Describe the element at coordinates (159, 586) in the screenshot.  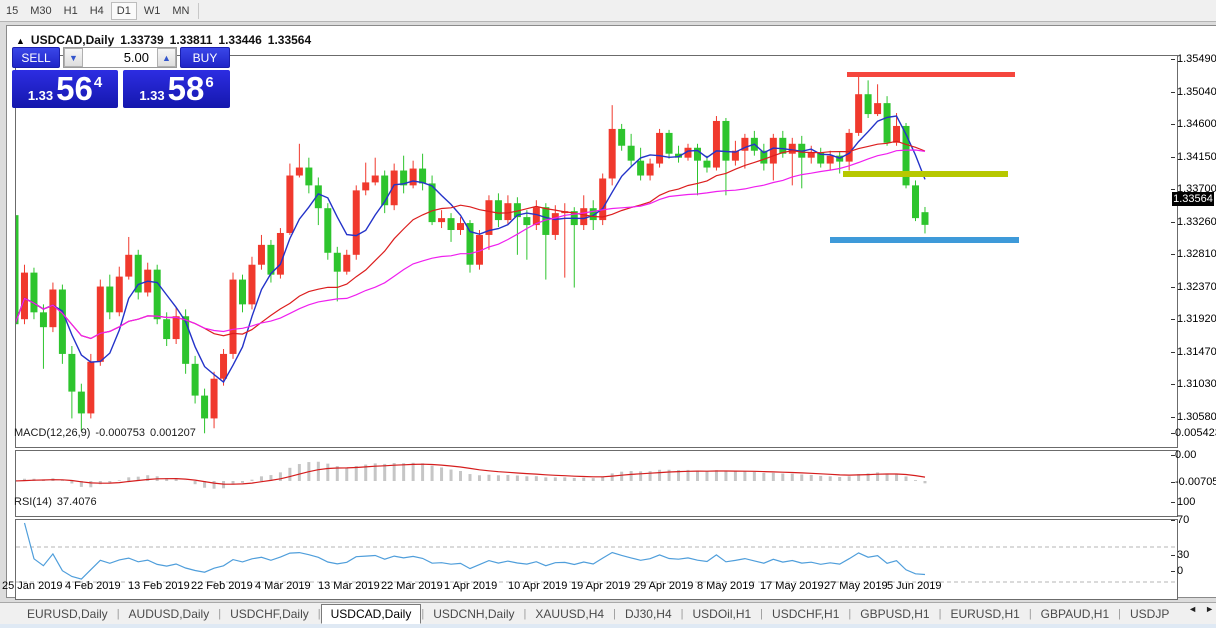
I see `date-axis-label: 13 Feb 2019` at that location.